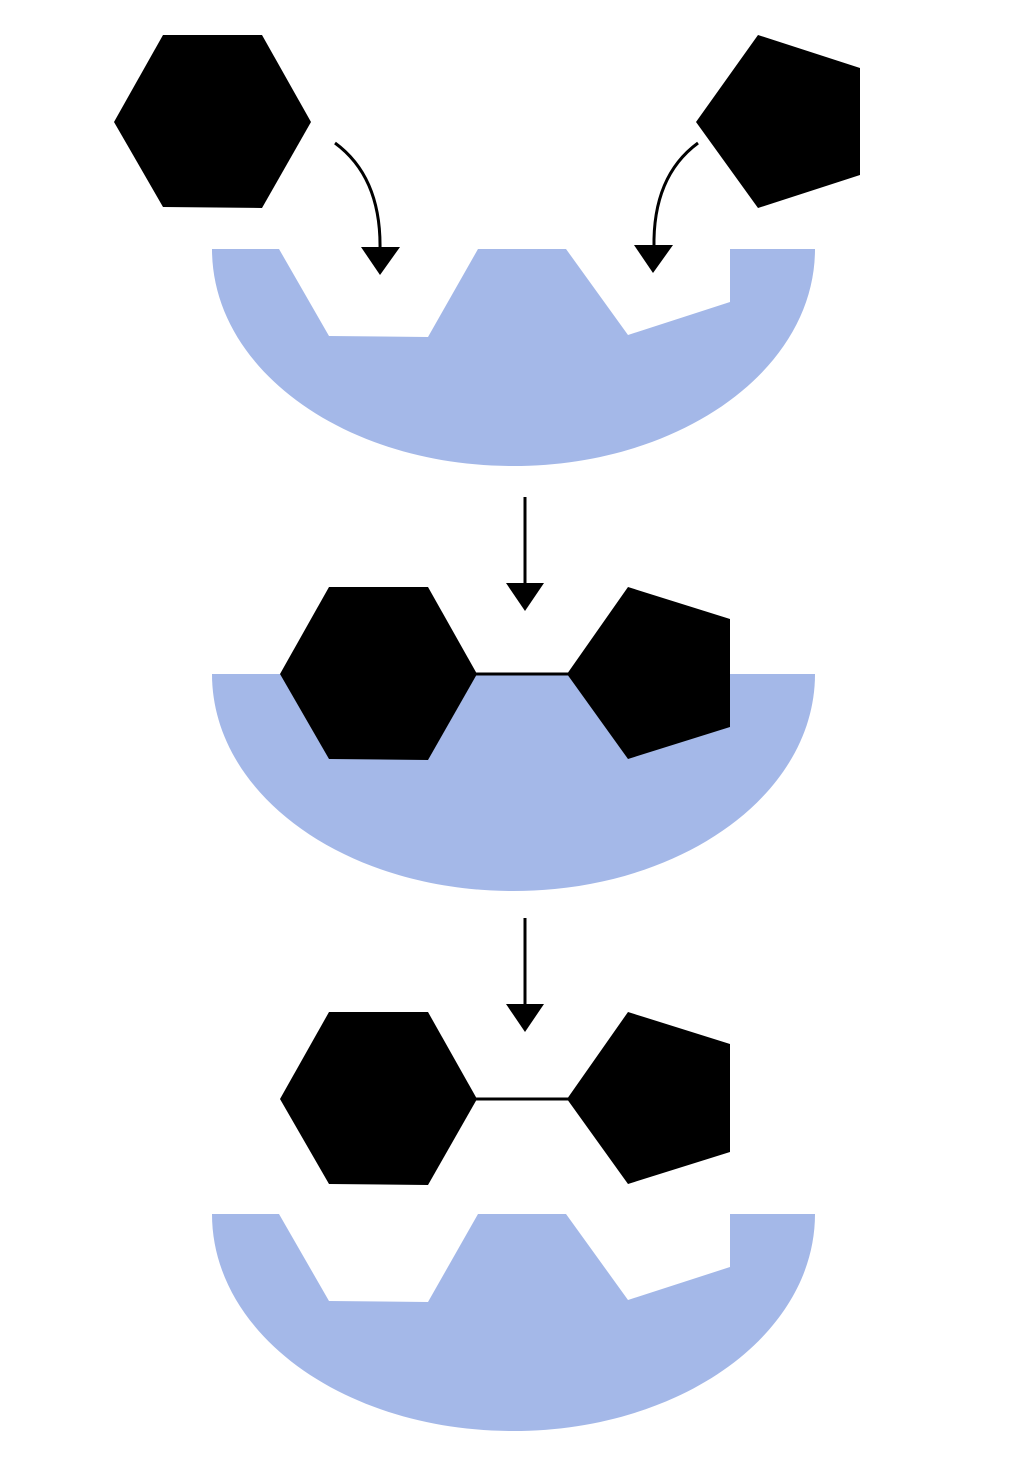 The image size is (1024, 1465). What do you see at coordinates (378, 1098) in the screenshot?
I see `product-hexagon` at bounding box center [378, 1098].